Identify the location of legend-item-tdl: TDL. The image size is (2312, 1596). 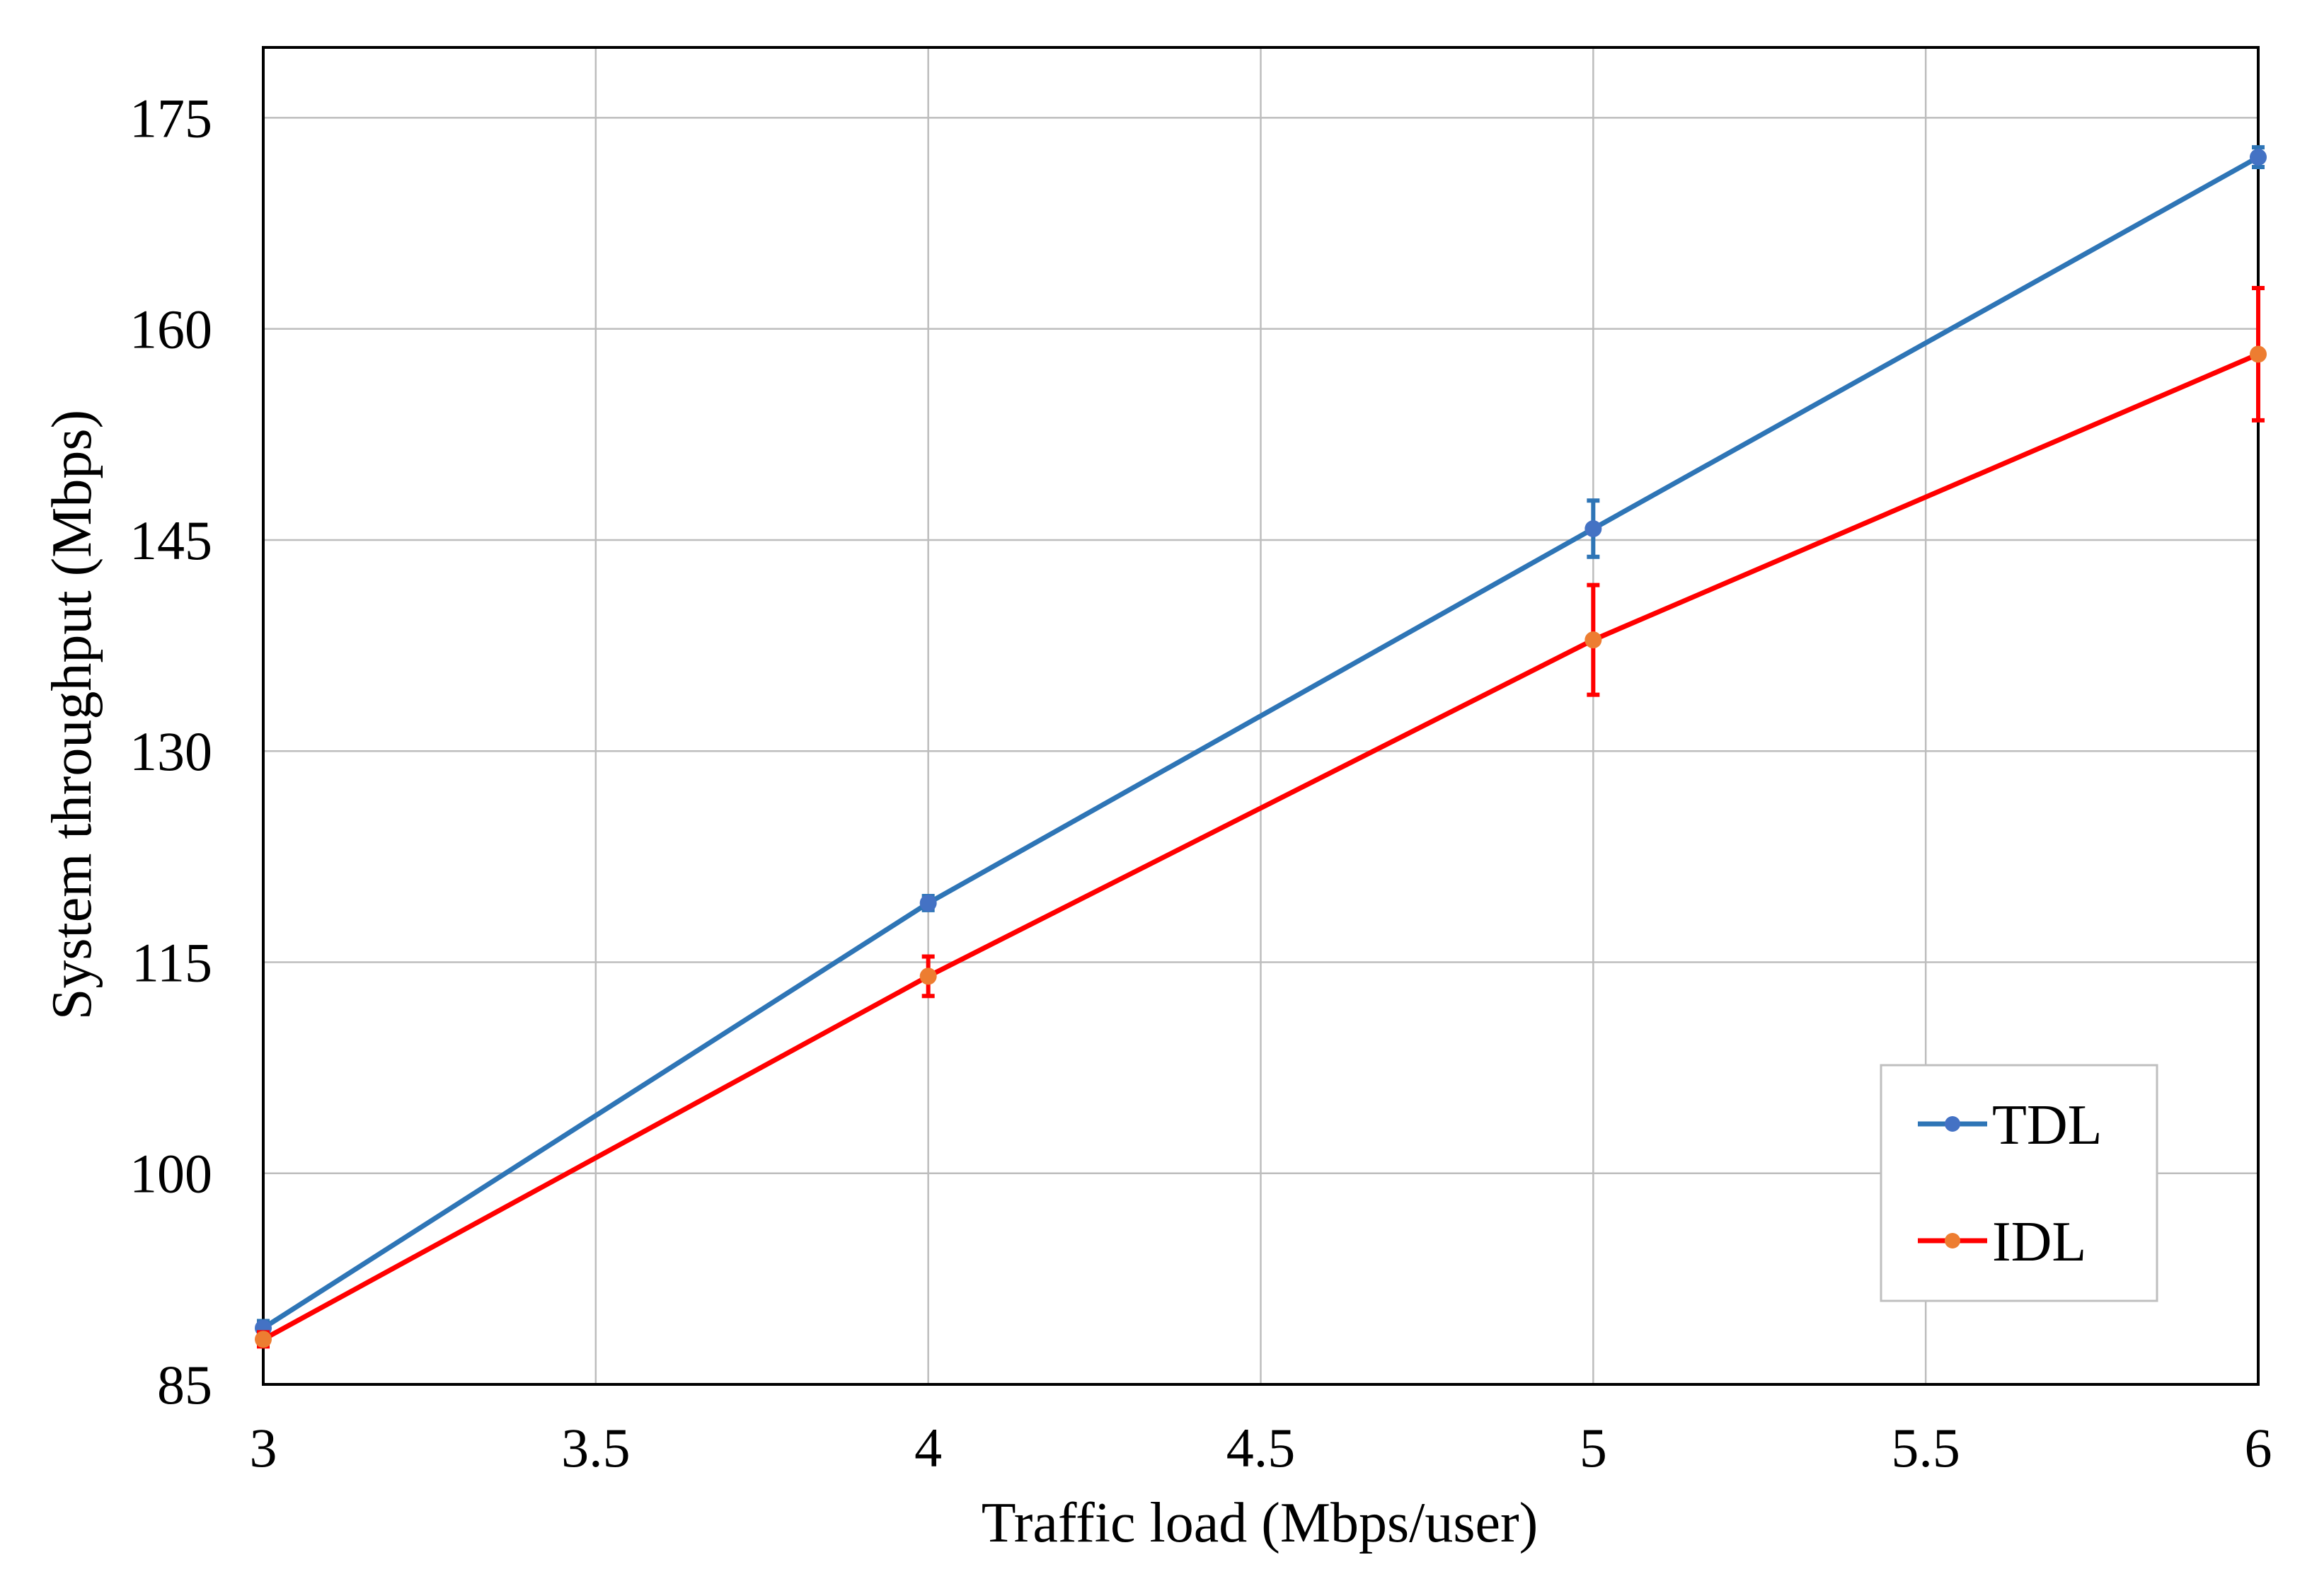
(2010, 1125).